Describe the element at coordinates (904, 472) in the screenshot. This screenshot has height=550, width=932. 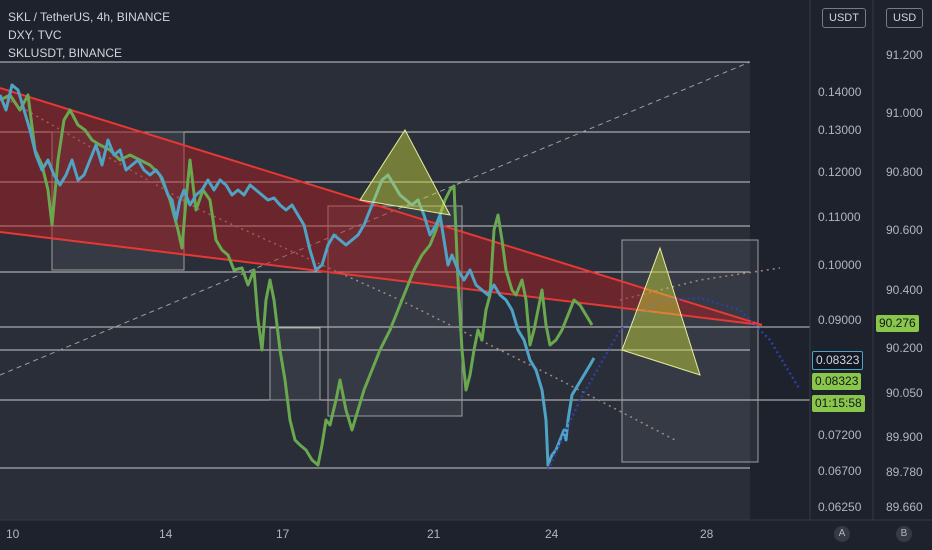
I see `right-axis-tick: 89.780` at that location.